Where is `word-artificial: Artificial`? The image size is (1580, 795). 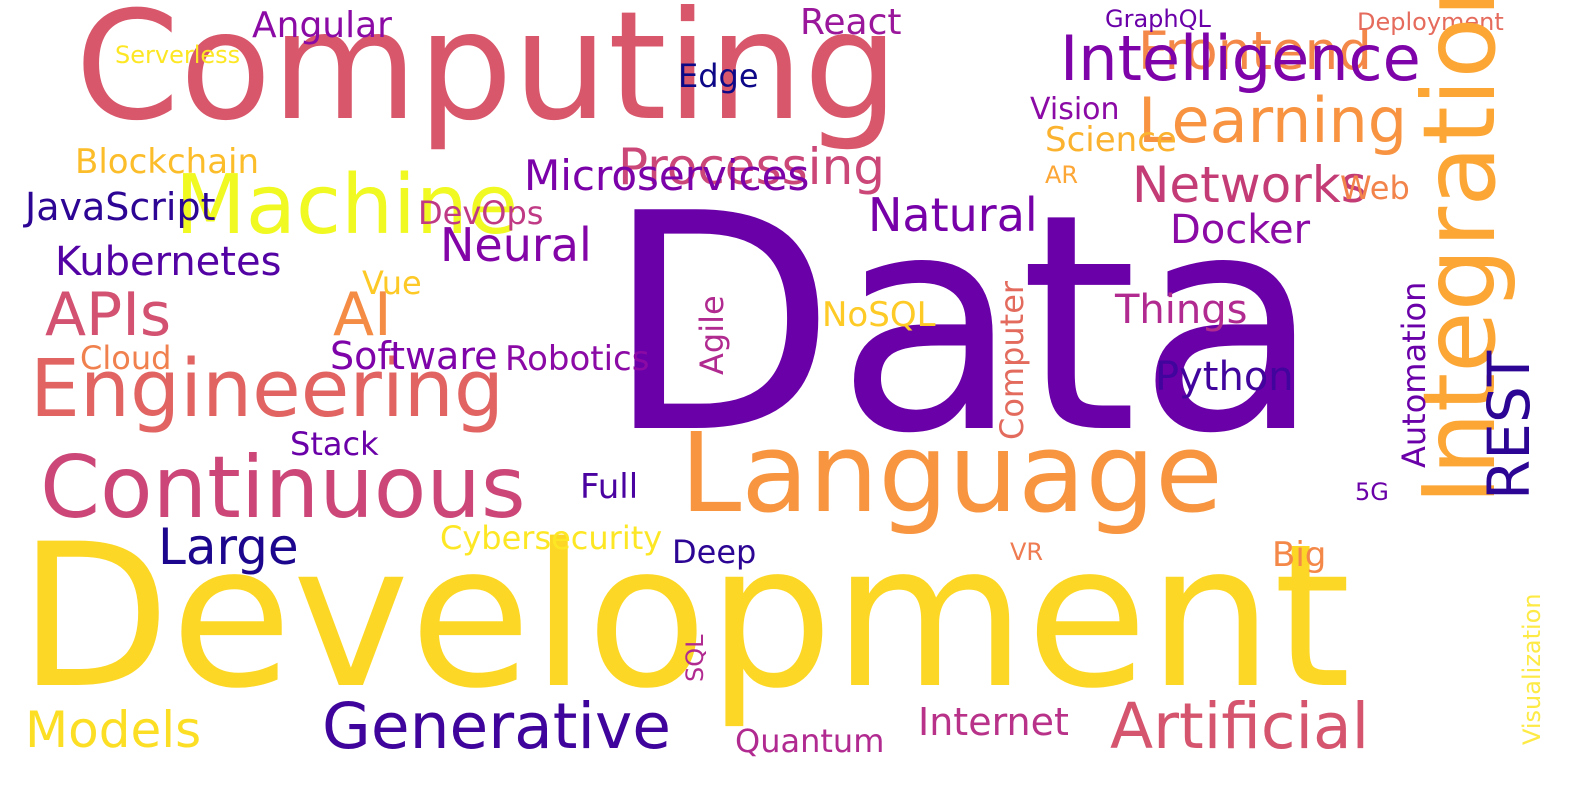 word-artificial: Artificial is located at coordinates (1240, 726).